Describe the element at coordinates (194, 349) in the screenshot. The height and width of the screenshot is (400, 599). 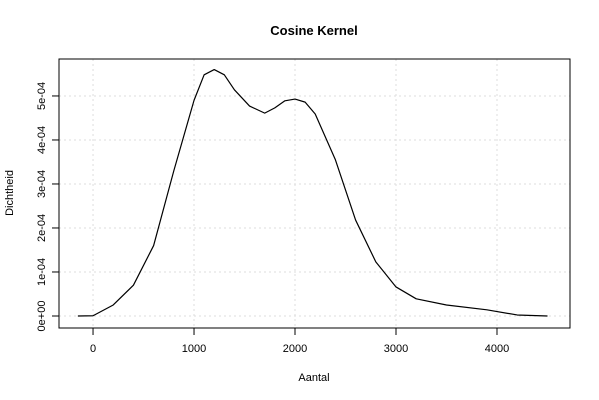
I see `x-tick-label: 1000` at that location.